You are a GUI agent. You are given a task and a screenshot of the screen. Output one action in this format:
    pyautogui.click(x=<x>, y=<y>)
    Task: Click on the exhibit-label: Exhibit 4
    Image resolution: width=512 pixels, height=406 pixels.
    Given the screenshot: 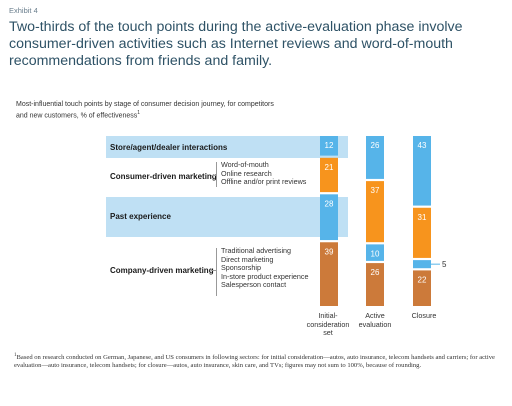 What is the action you would take?
    pyautogui.click(x=23, y=10)
    